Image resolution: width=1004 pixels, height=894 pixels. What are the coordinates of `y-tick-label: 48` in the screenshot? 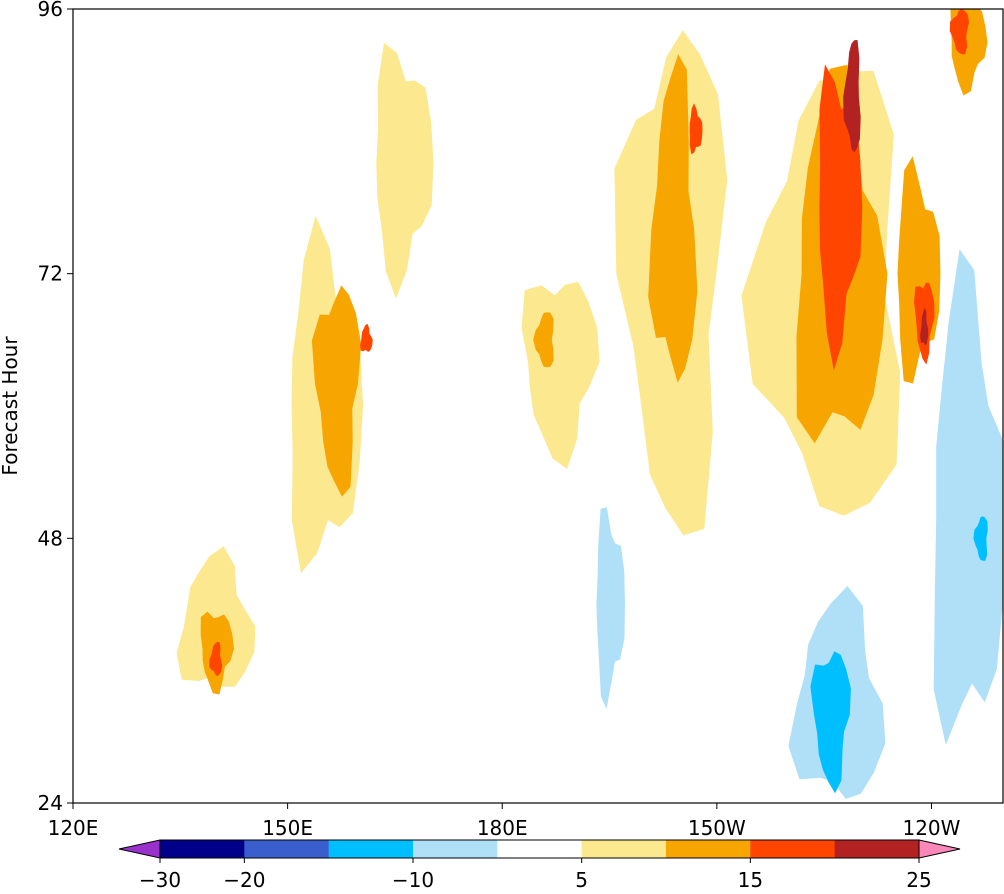 It's located at (50, 538).